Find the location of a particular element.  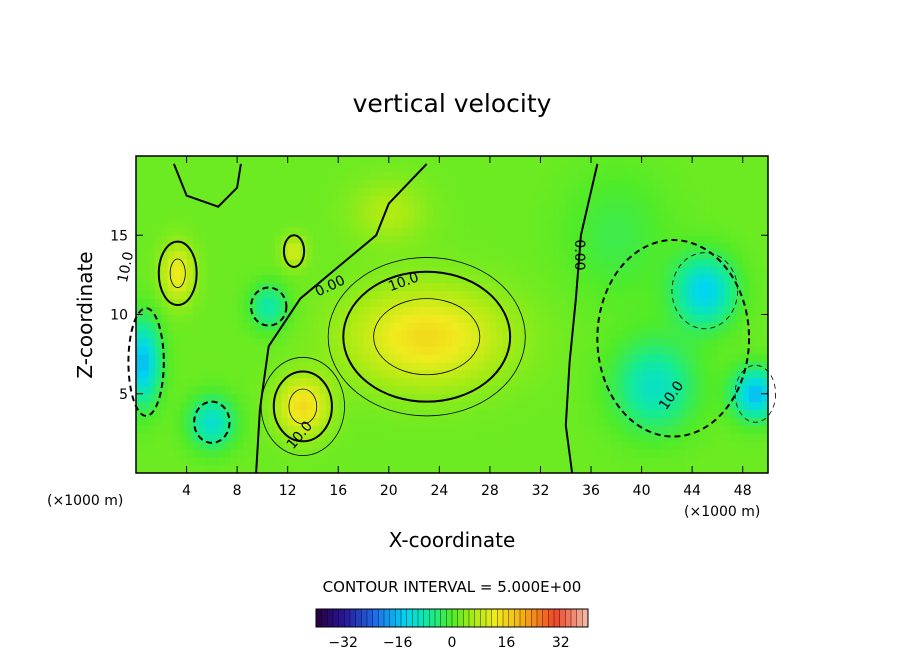

x-axis-label: X-coordinate is located at coordinates (452, 540).